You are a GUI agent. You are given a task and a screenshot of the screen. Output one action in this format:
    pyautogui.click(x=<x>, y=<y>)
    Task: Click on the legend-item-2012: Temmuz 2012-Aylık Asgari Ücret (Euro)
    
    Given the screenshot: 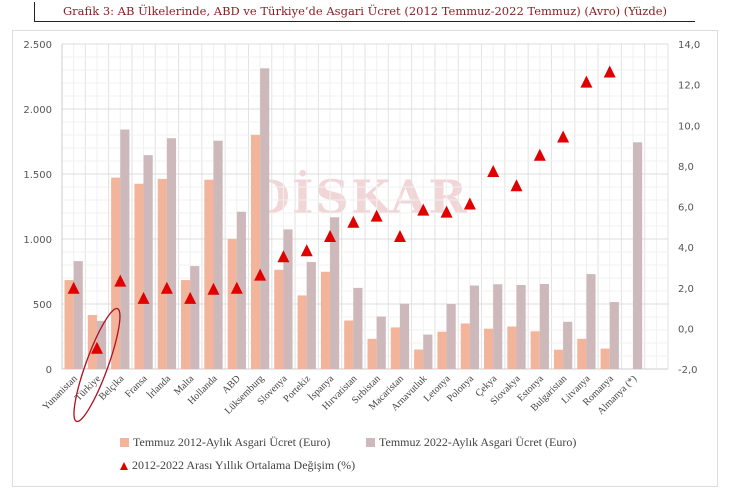 What is the action you would take?
    pyautogui.click(x=225, y=442)
    